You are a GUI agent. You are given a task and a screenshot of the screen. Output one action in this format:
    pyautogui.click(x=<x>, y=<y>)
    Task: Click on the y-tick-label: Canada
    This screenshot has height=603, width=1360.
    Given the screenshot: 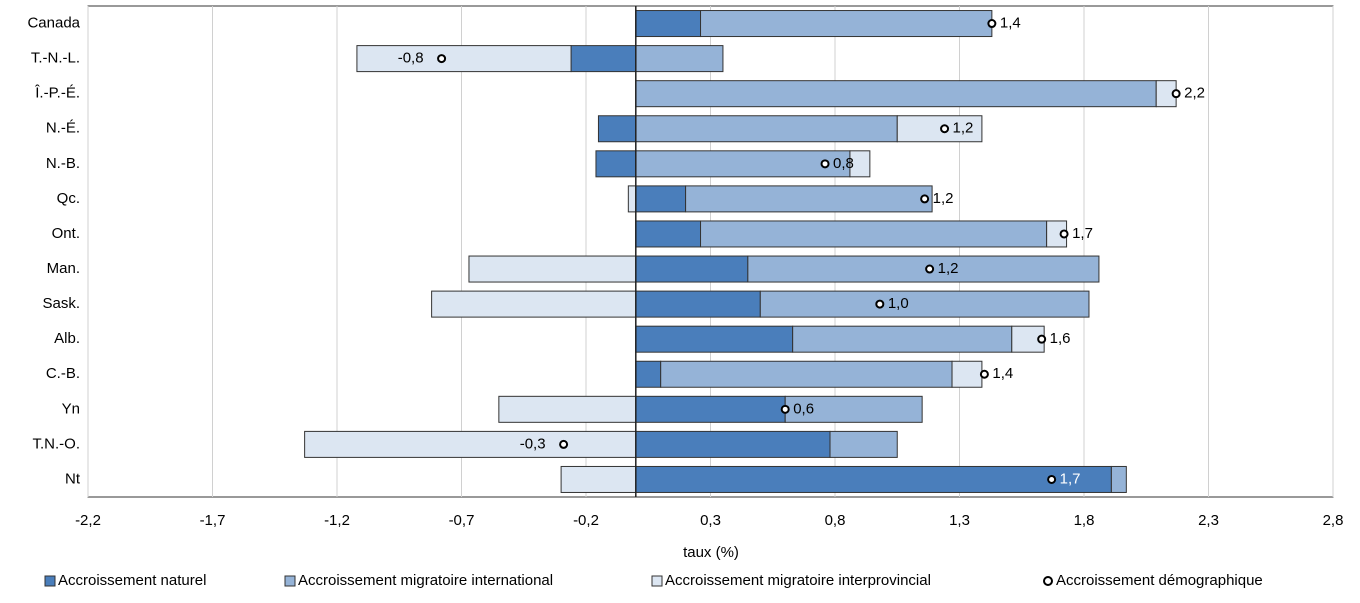 What is the action you would take?
    pyautogui.click(x=53, y=23)
    